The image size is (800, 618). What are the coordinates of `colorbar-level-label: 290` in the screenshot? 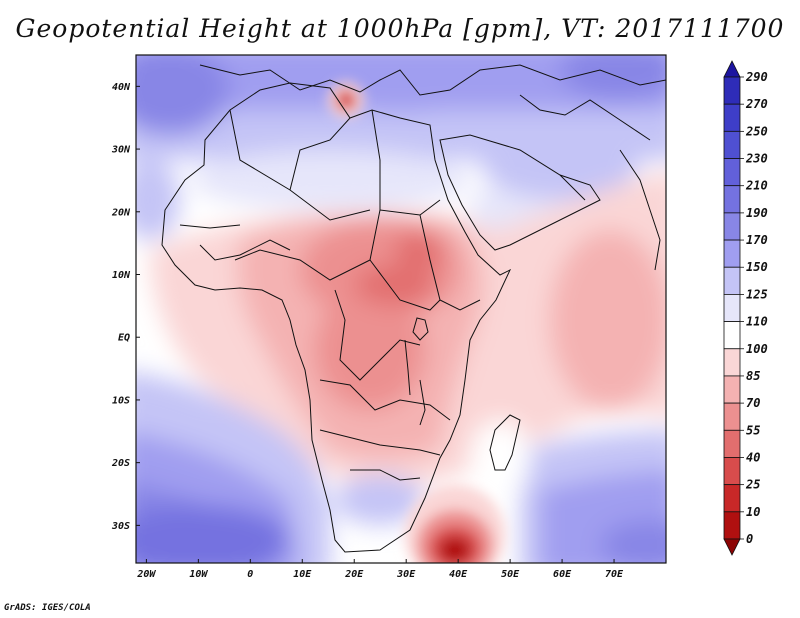 It's located at (756, 77).